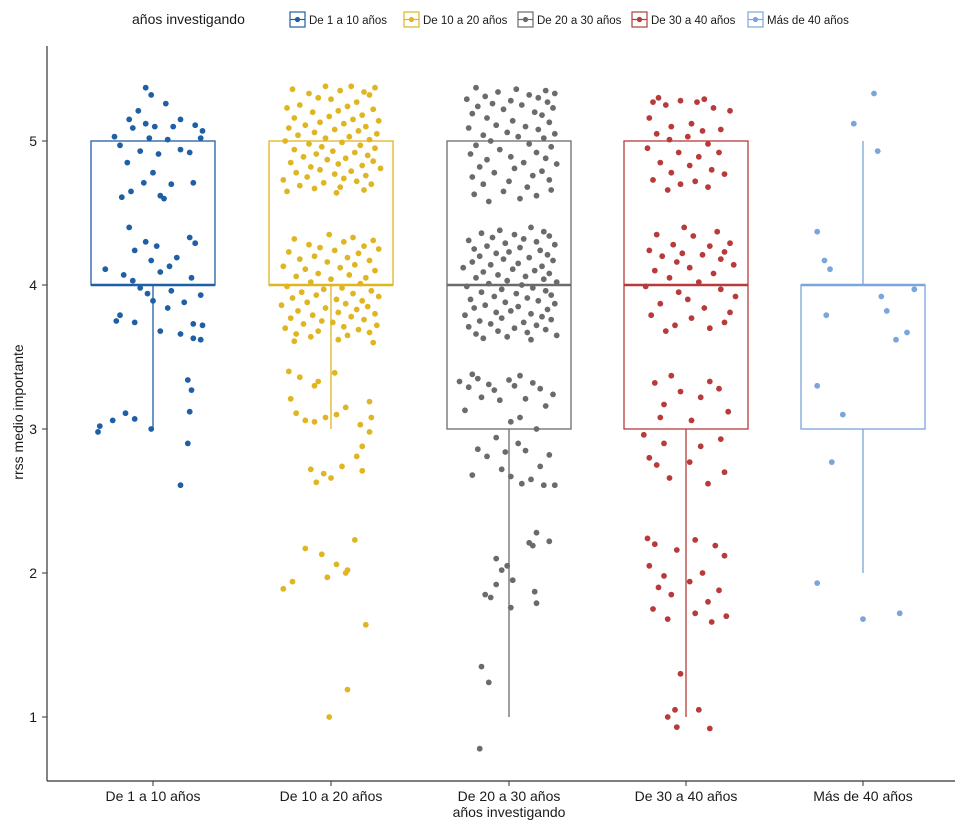  I want to click on points-de-1-a-10-anos, so click(150, 286).